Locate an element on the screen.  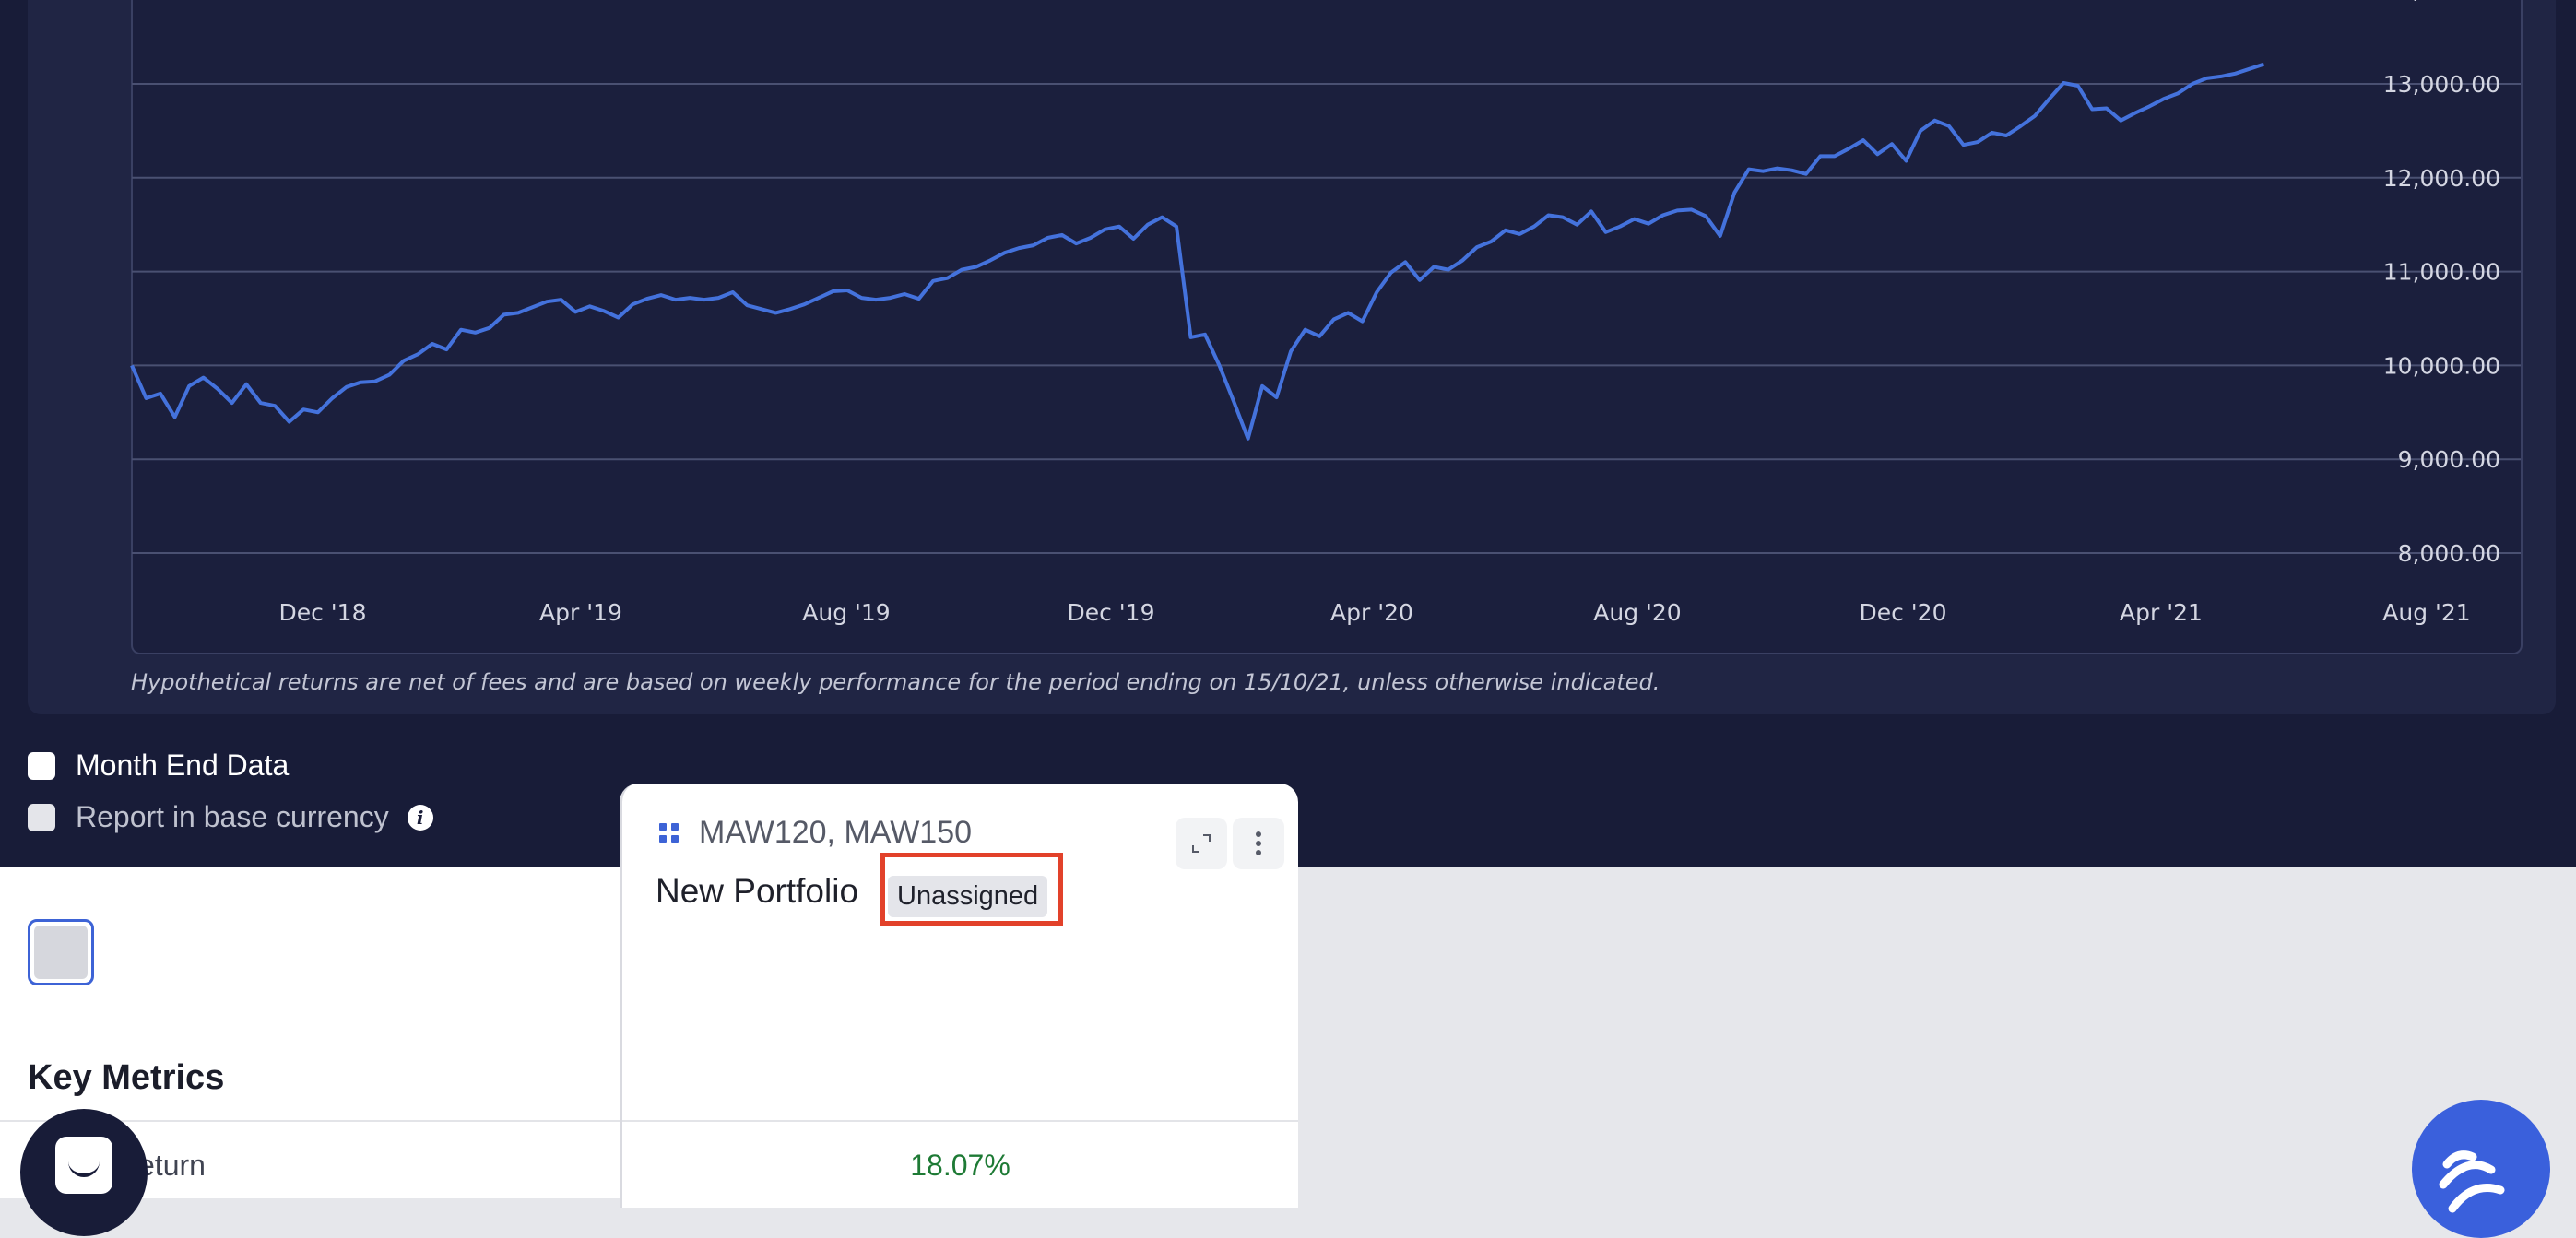
expand-icon is located at coordinates (1201, 843).